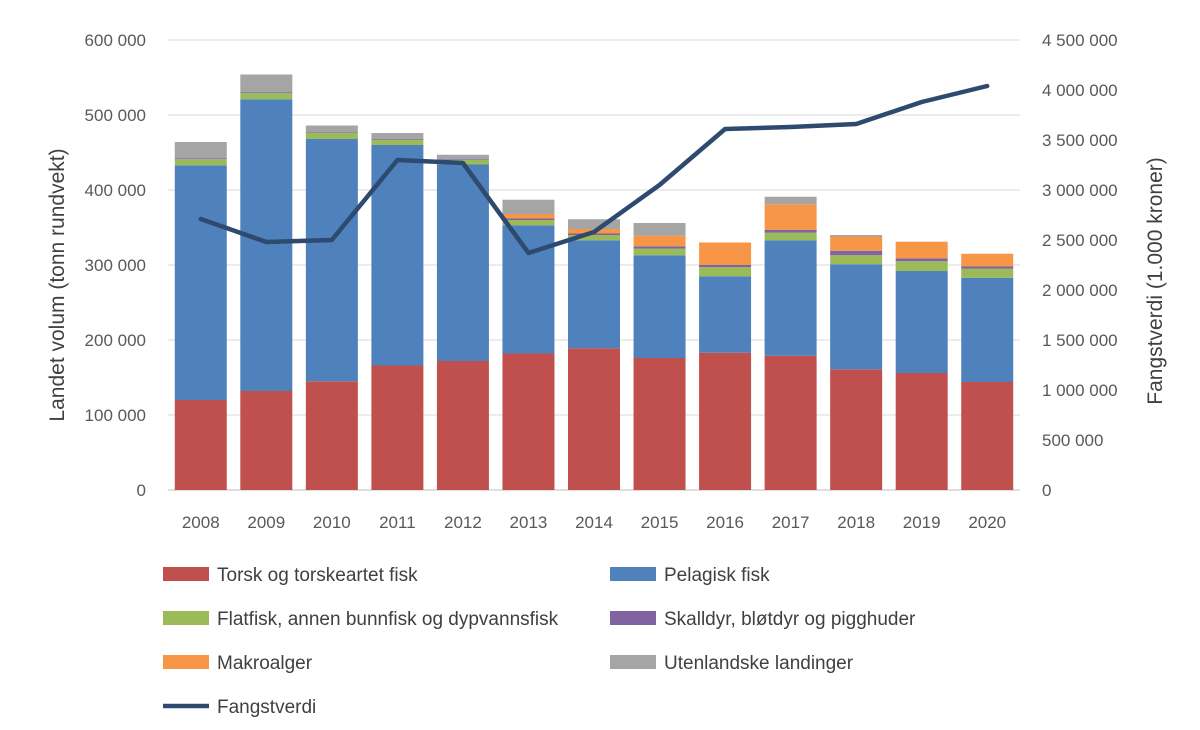 The image size is (1200, 730). What do you see at coordinates (1046, 490) in the screenshot?
I see `y2-tick-label: 0` at bounding box center [1046, 490].